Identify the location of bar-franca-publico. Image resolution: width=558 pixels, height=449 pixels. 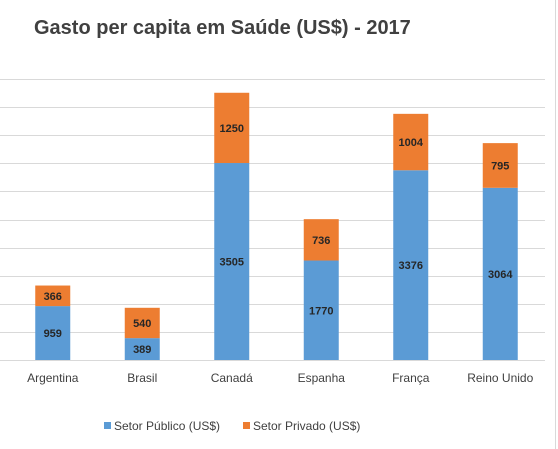
(411, 265).